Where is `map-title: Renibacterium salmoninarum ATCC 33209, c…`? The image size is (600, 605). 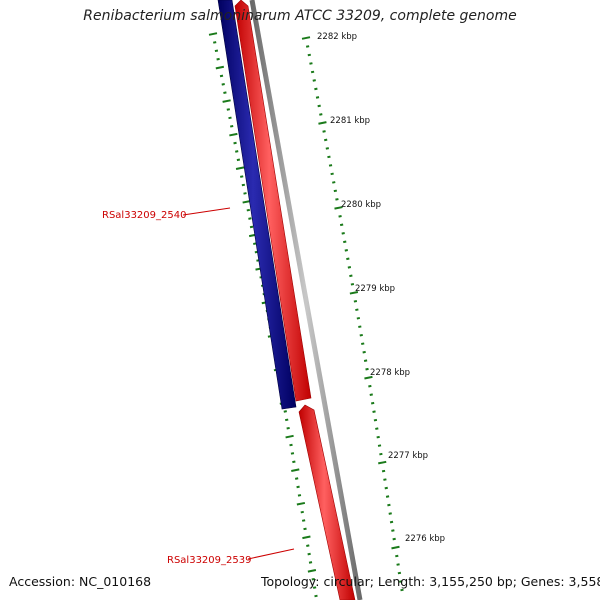
map-title: Renibacterium salmoninarum ATCC 33209, c… is located at coordinates (300, 16).